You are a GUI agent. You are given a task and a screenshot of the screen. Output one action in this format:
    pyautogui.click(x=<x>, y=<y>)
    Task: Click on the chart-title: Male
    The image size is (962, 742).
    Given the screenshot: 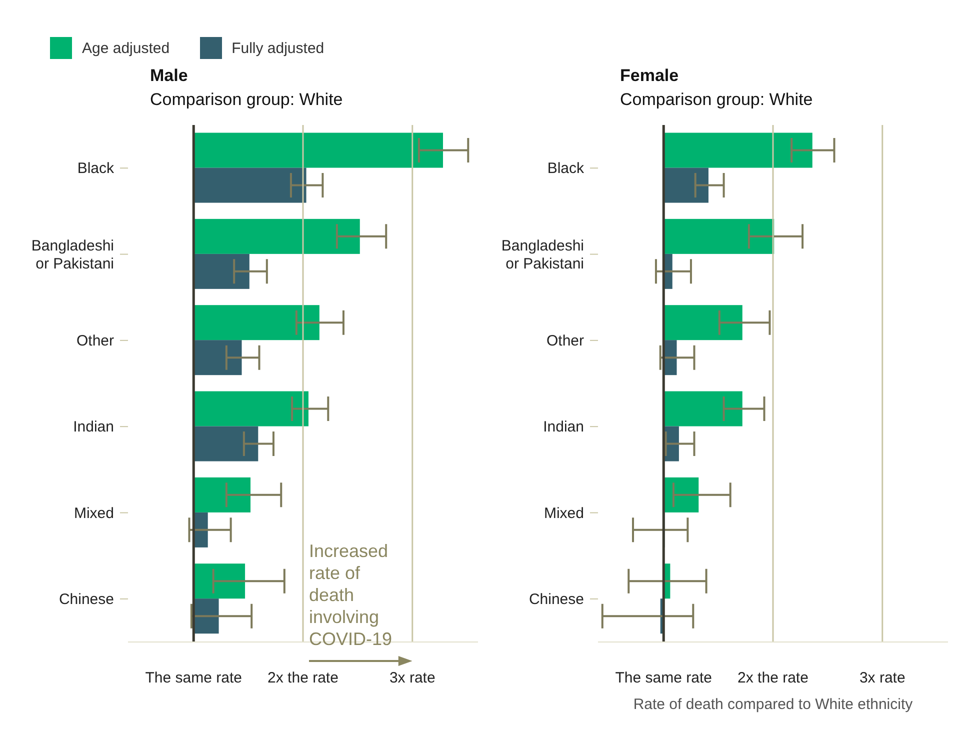 What is the action you would take?
    pyautogui.click(x=169, y=76)
    